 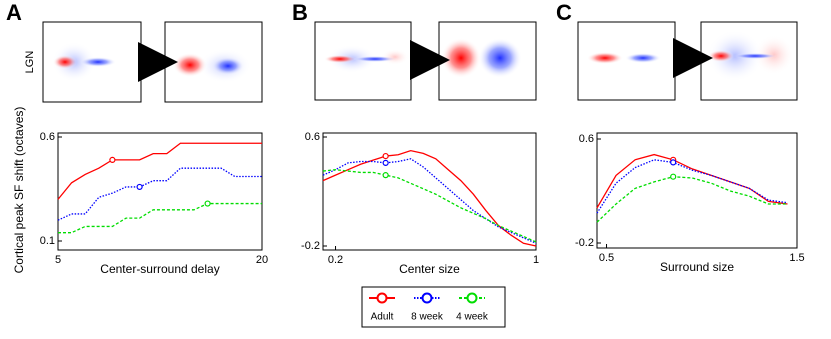 I want to click on legend-label: 8 week, so click(x=427, y=317).